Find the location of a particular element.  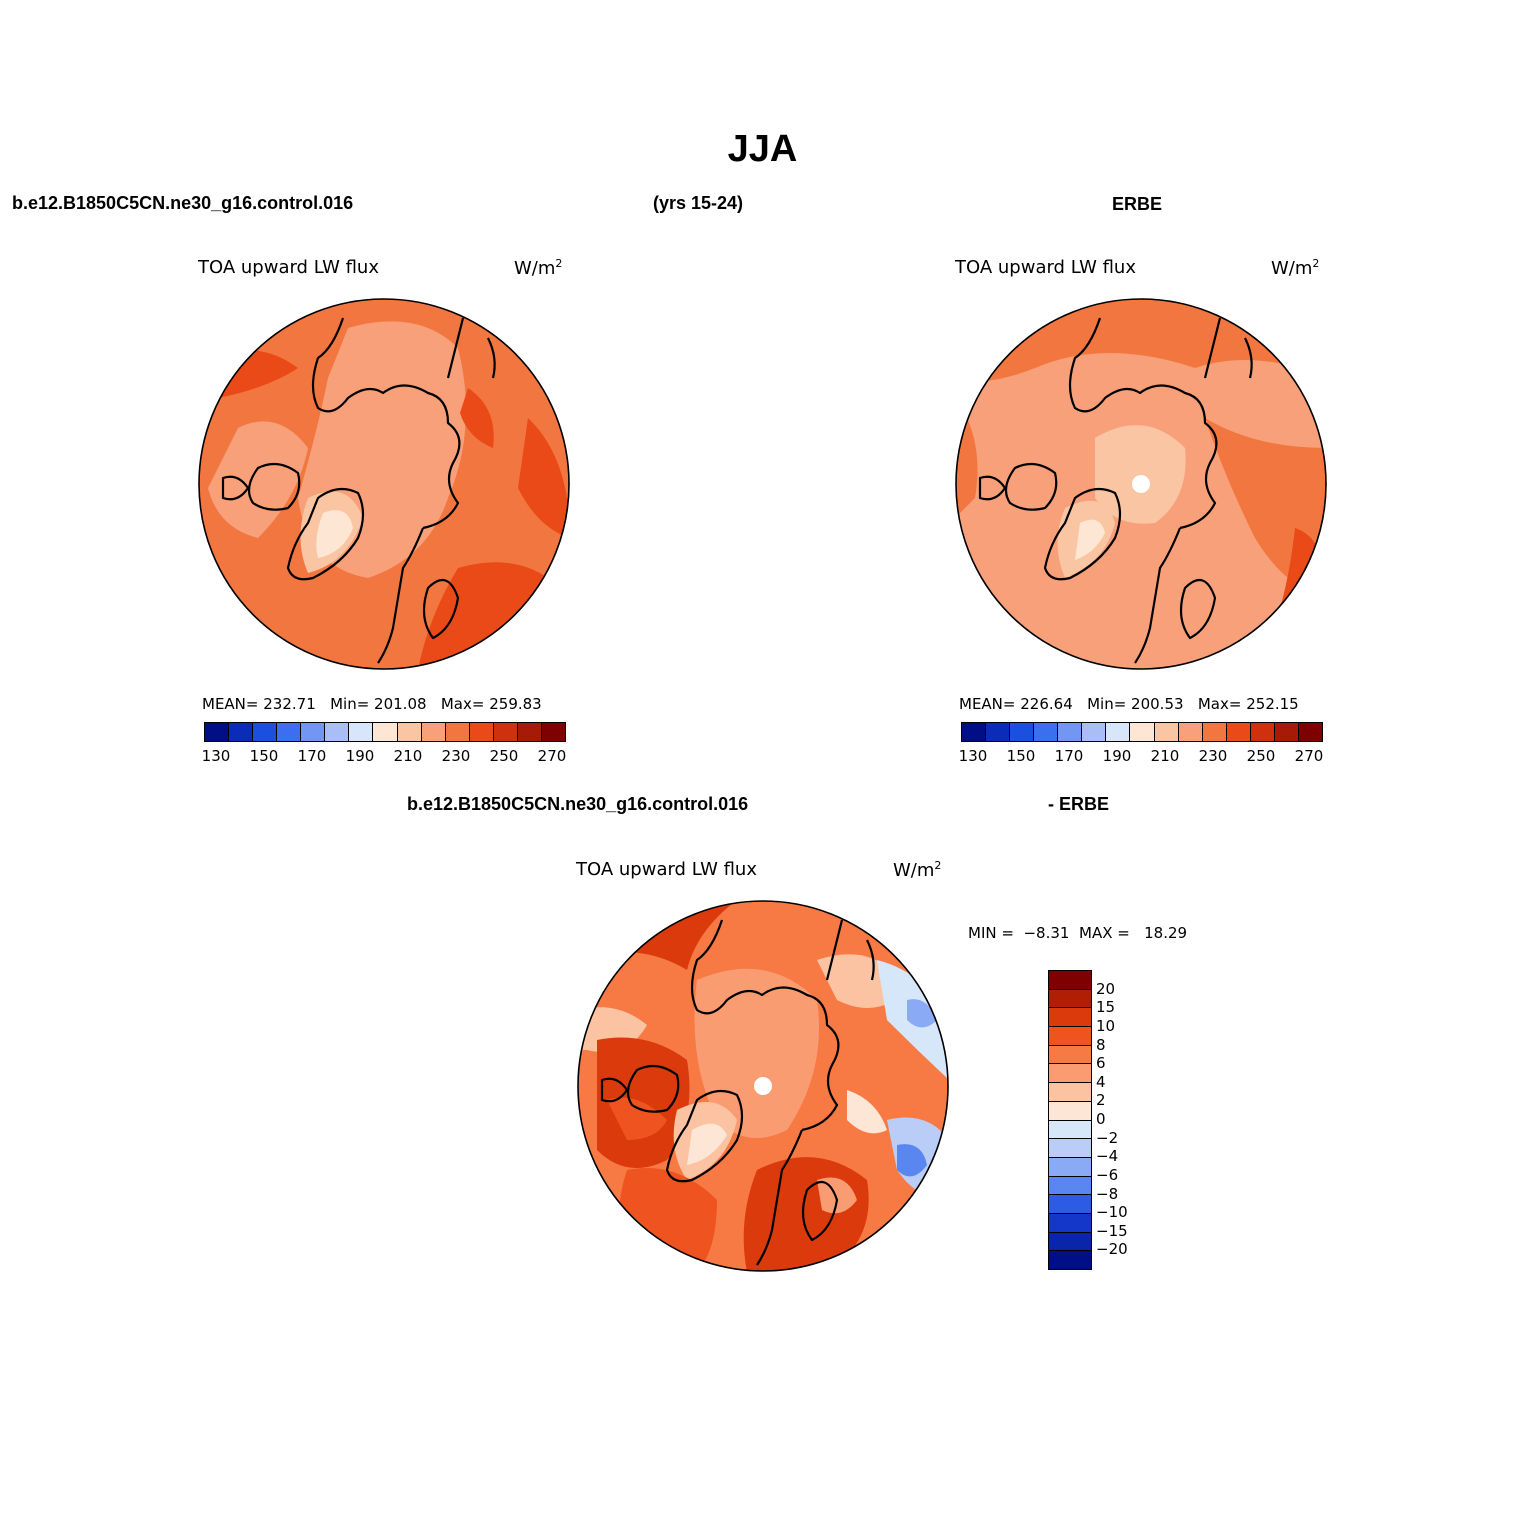

colorbar-tick-label: 15 is located at coordinates (1106, 1007).